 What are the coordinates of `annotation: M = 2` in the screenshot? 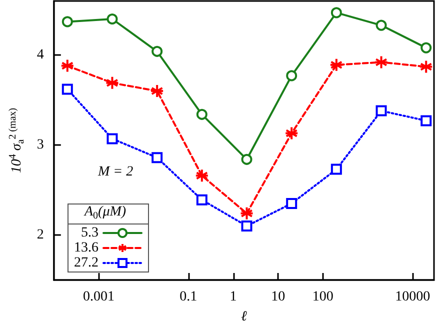 It's located at (115, 172).